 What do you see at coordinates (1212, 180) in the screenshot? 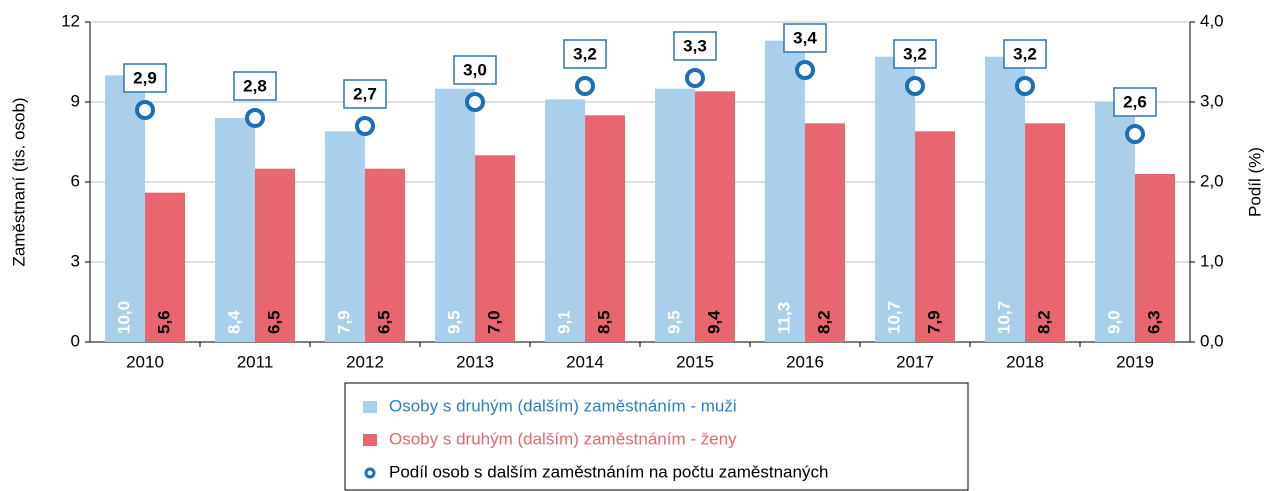
I see `y2-tick-label: 2,0` at bounding box center [1212, 180].